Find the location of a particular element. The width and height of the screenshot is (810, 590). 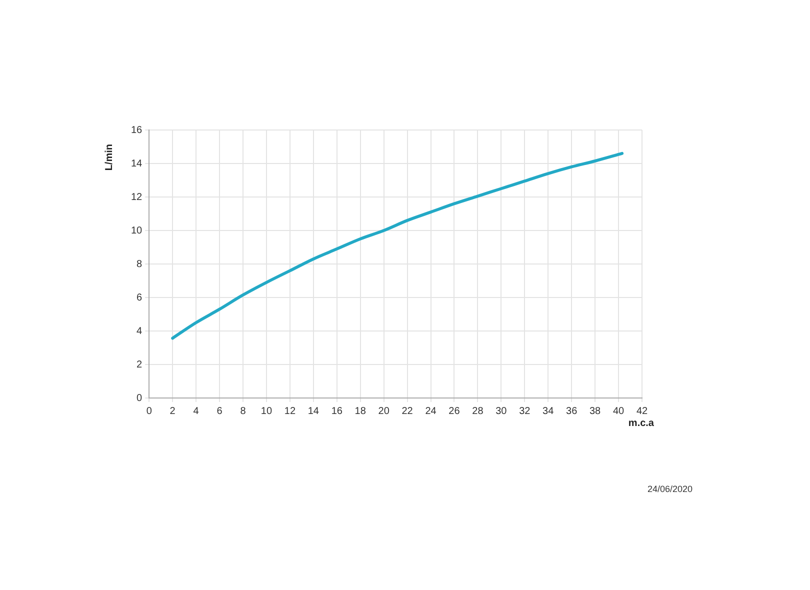

y-tick-label: 6 is located at coordinates (139, 298).